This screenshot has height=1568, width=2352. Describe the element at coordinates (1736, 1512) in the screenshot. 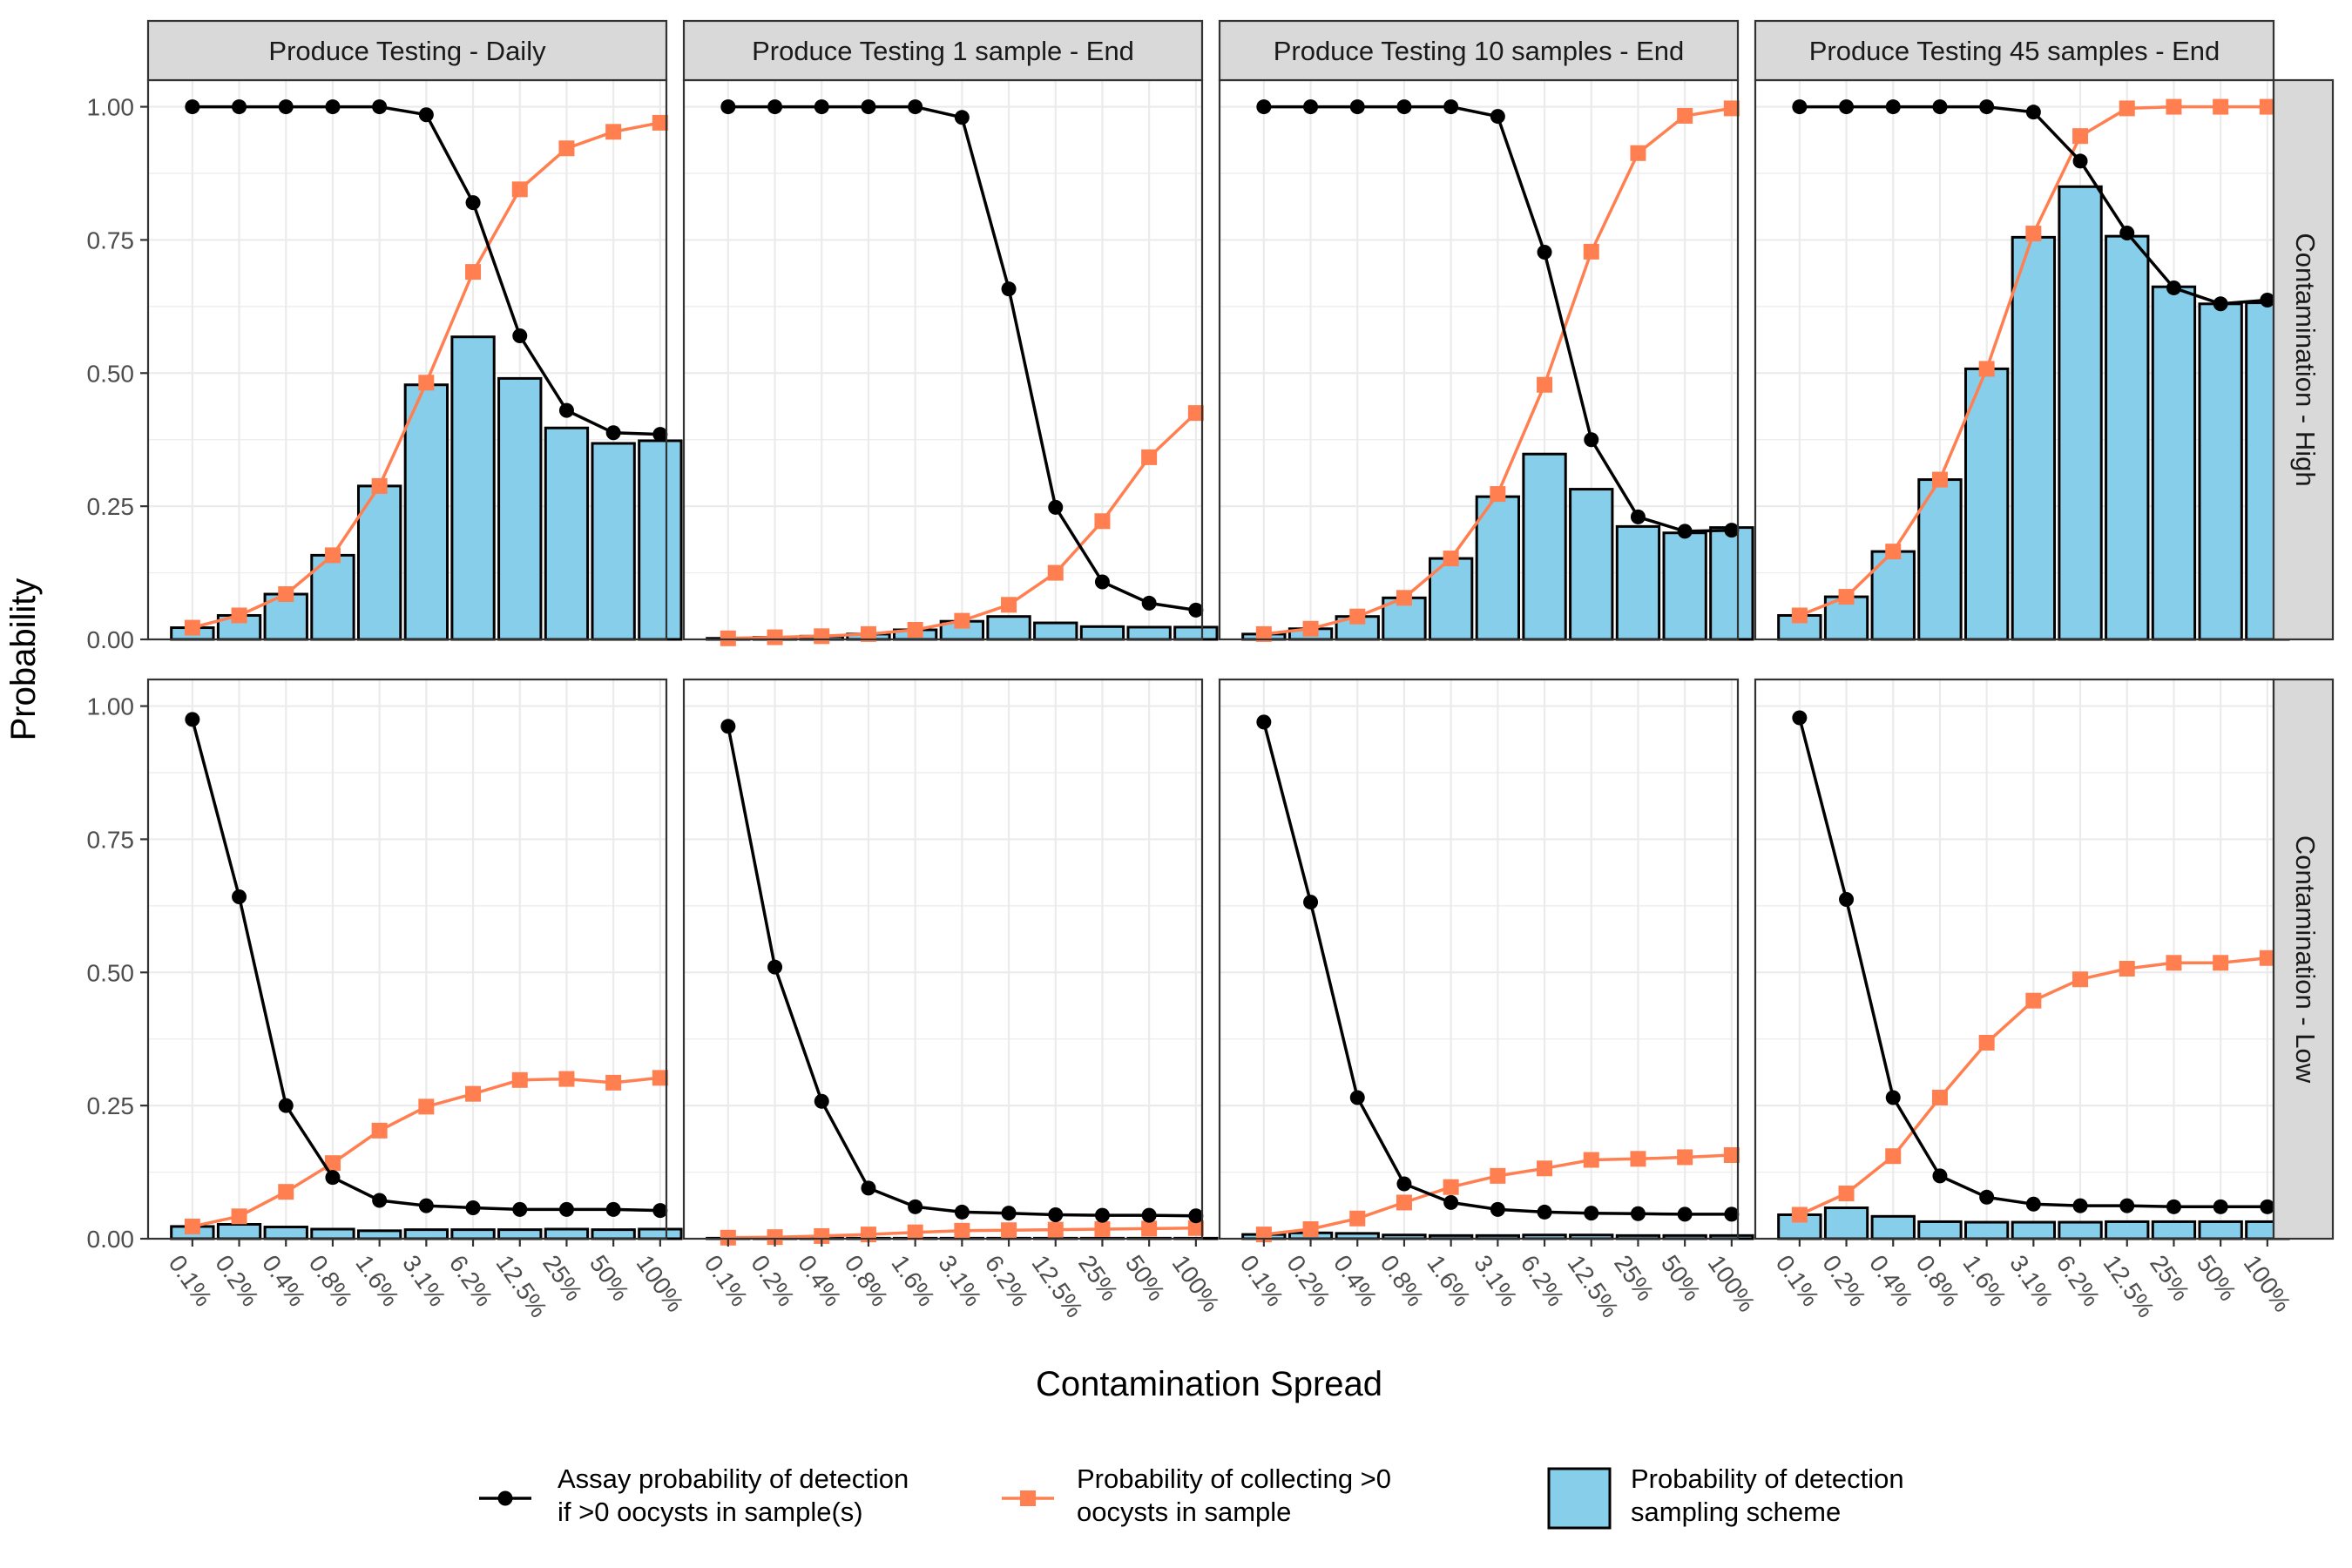

I see `legend-label-bars-line2: sampling scheme` at that location.